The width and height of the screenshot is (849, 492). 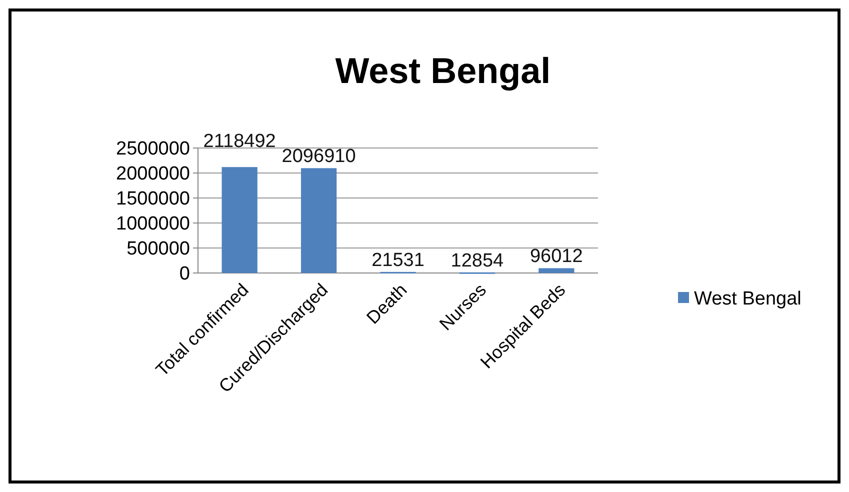 I want to click on data-label: 2118492, so click(x=239, y=141).